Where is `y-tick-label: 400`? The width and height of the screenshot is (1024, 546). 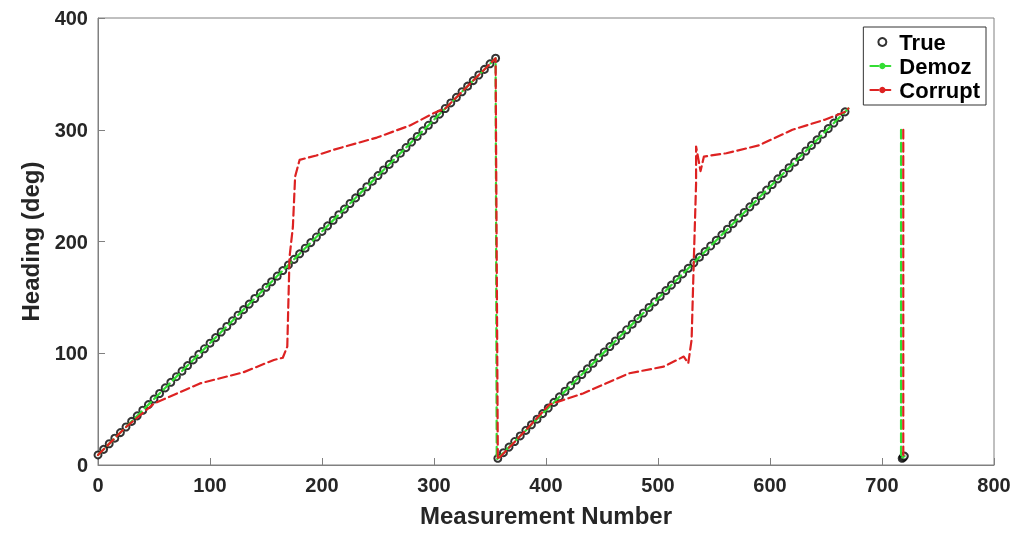
y-tick-label: 400 is located at coordinates (71, 18).